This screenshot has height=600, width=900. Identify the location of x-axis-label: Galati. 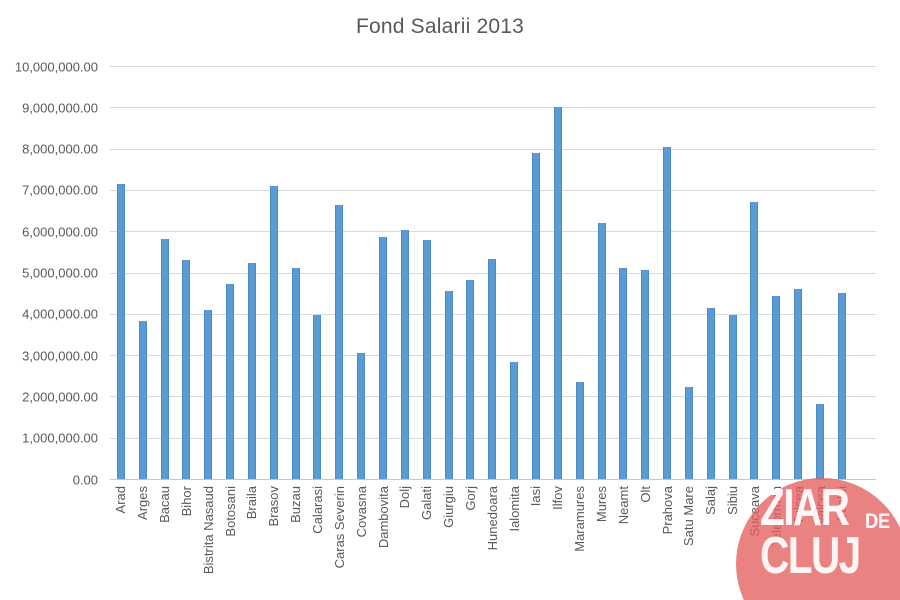
(427, 503).